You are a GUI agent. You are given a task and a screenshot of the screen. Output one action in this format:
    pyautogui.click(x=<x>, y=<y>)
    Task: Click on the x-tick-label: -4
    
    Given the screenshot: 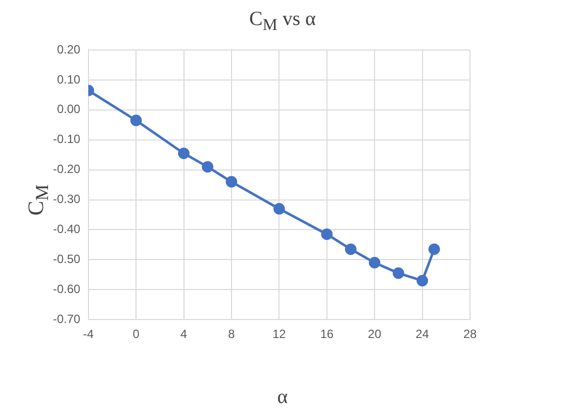 What is the action you would take?
    pyautogui.click(x=88, y=334)
    